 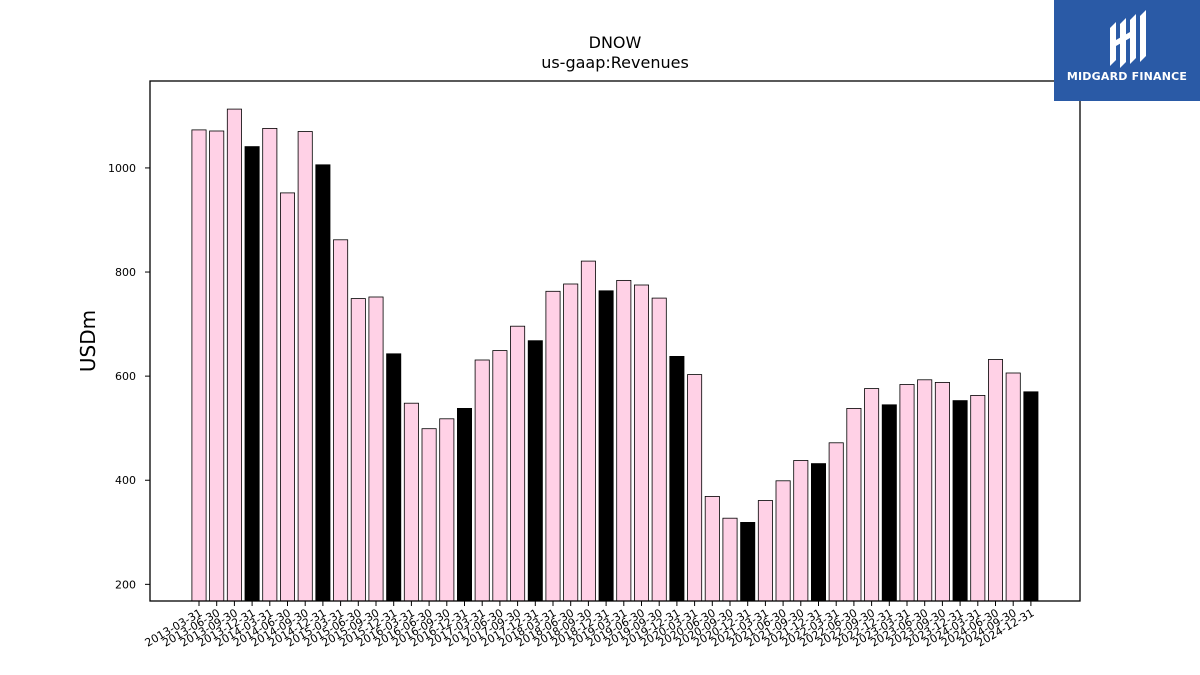 I want to click on y-tick-label: 200, so click(x=125, y=584).